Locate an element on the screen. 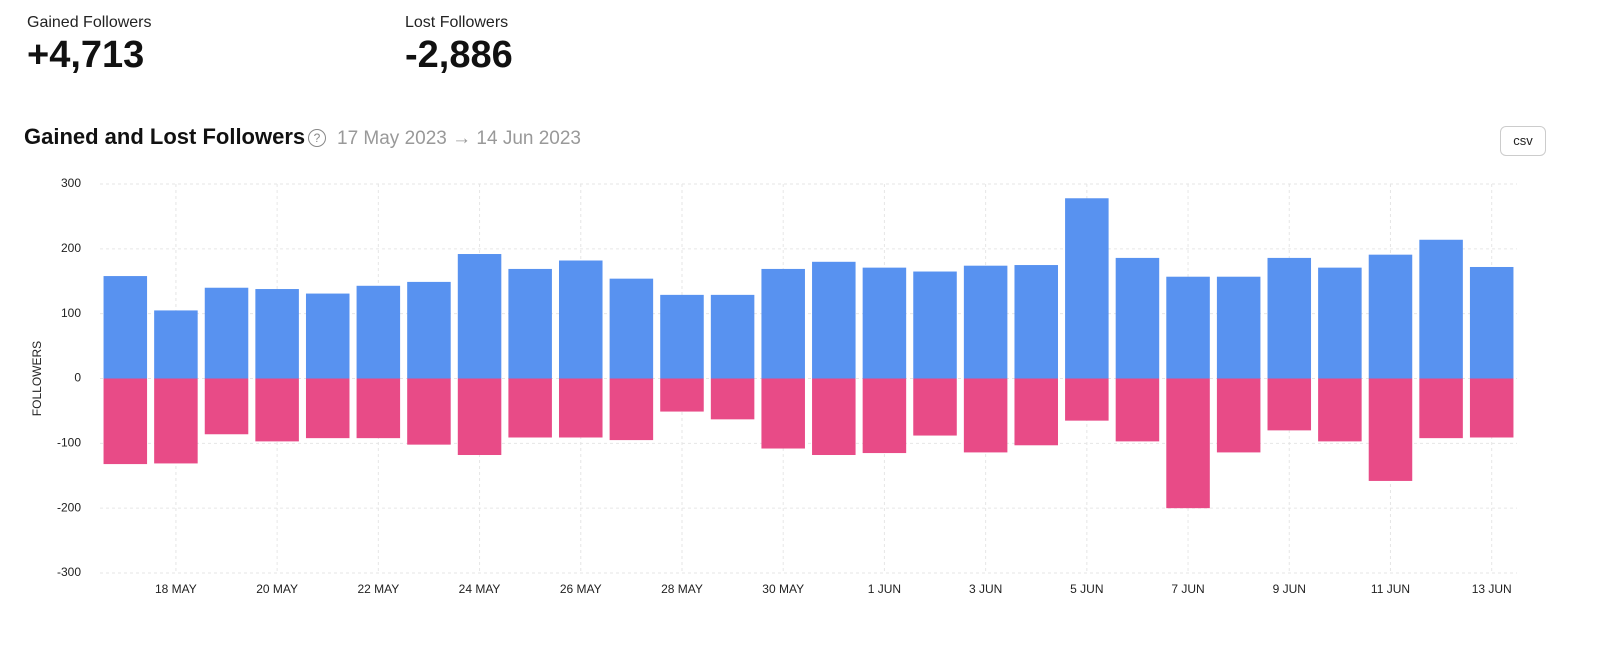 The image size is (1600, 646). csv-button: csv is located at coordinates (1523, 141).